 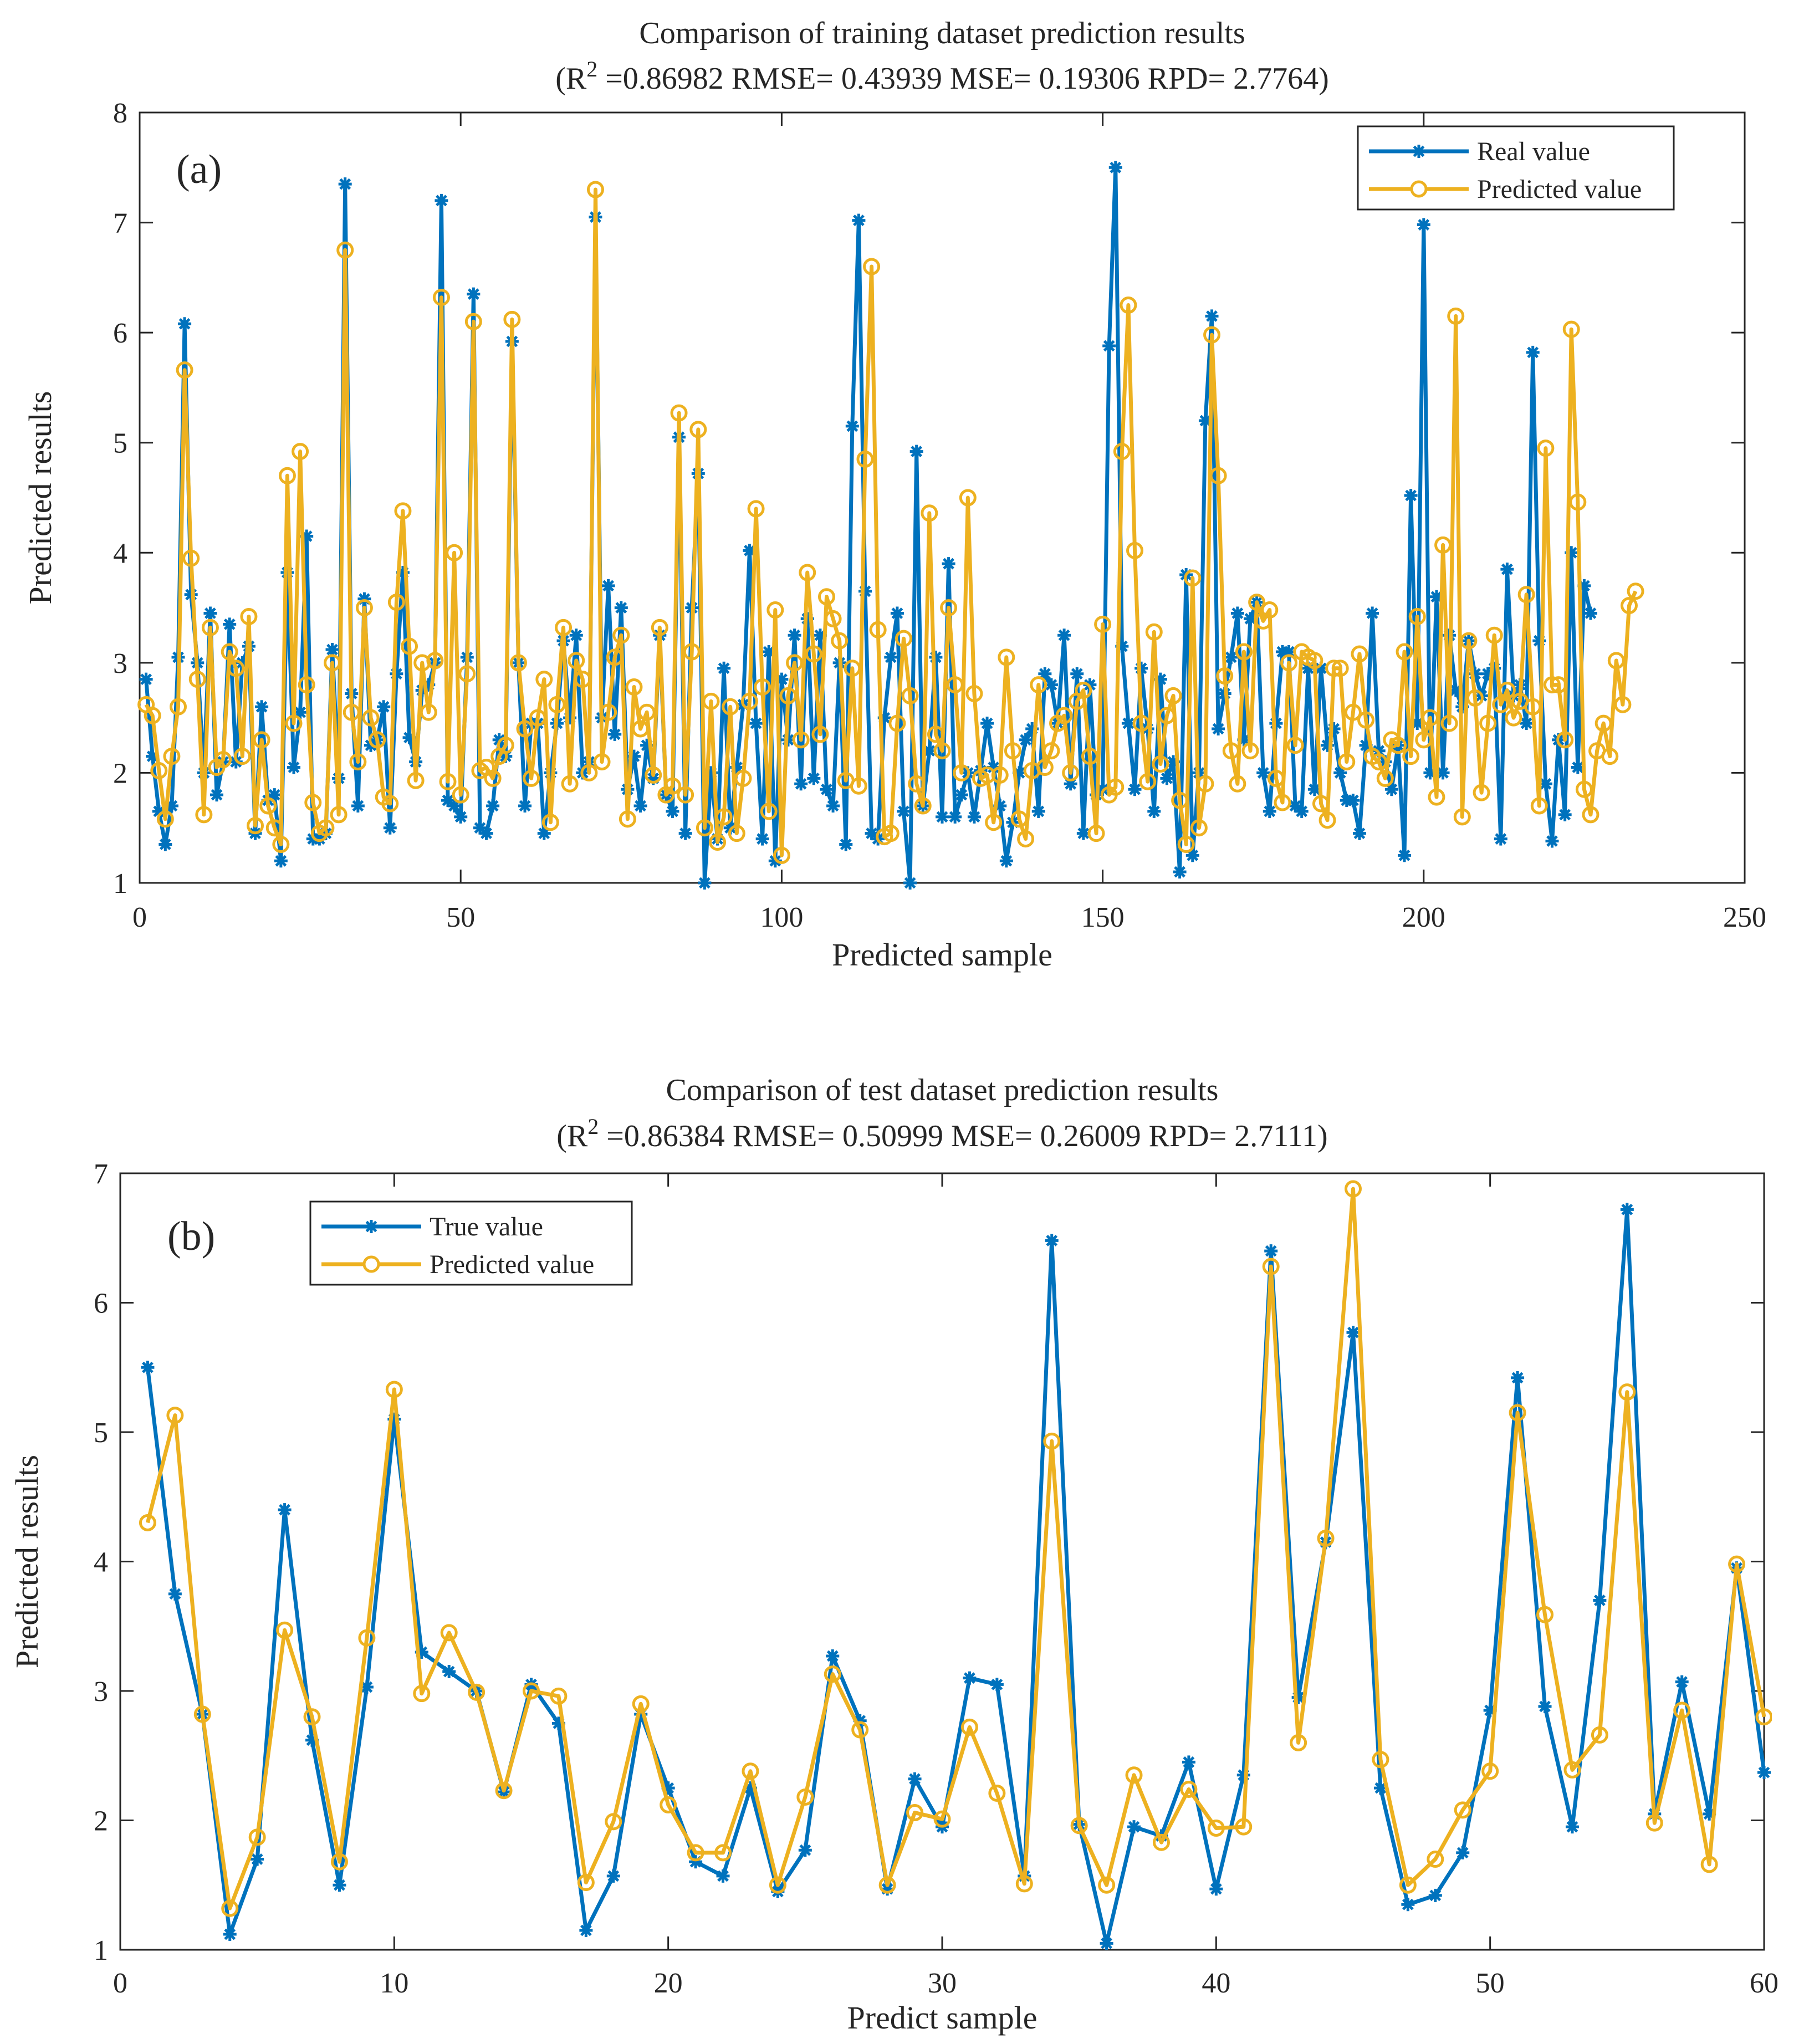 What do you see at coordinates (40, 498) in the screenshot?
I see `y-axis-label: Predicted results` at bounding box center [40, 498].